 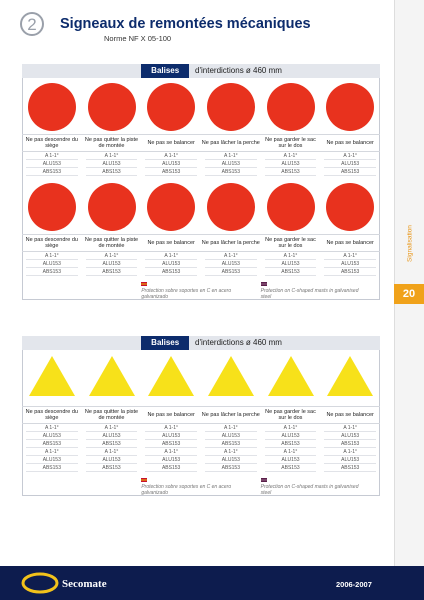 What do you see at coordinates (238, 70) in the screenshot?
I see `section-title: d'interdictions ø 460 mm` at bounding box center [238, 70].